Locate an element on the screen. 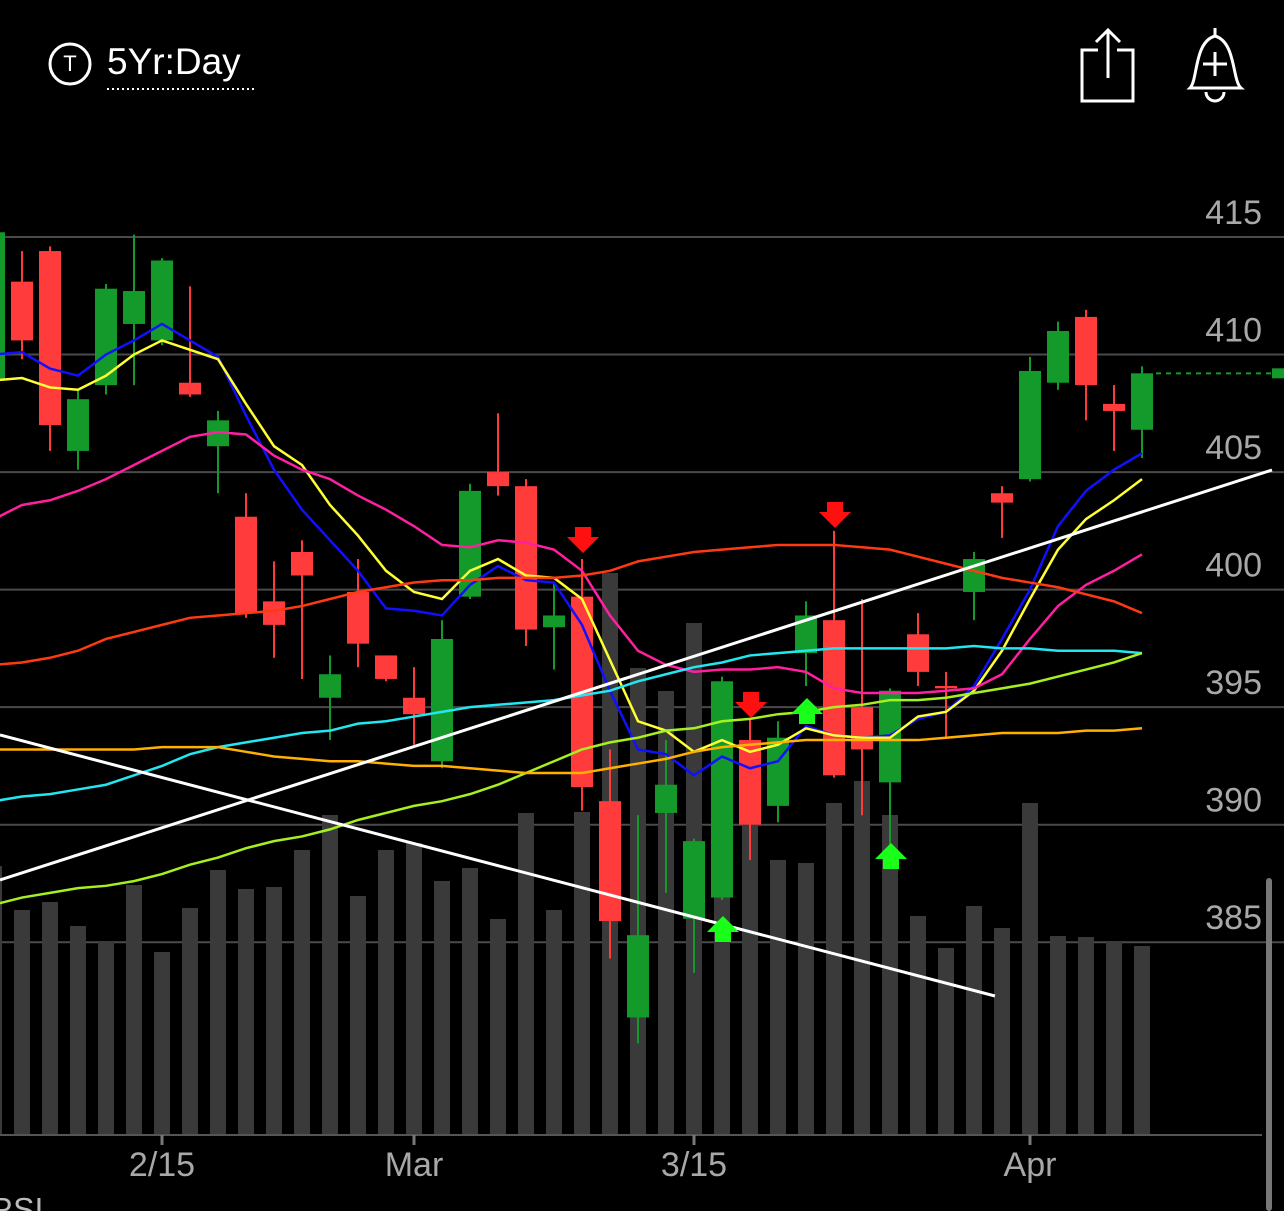 The height and width of the screenshot is (1211, 1284). y-tick-label: 405 is located at coordinates (1233, 448).